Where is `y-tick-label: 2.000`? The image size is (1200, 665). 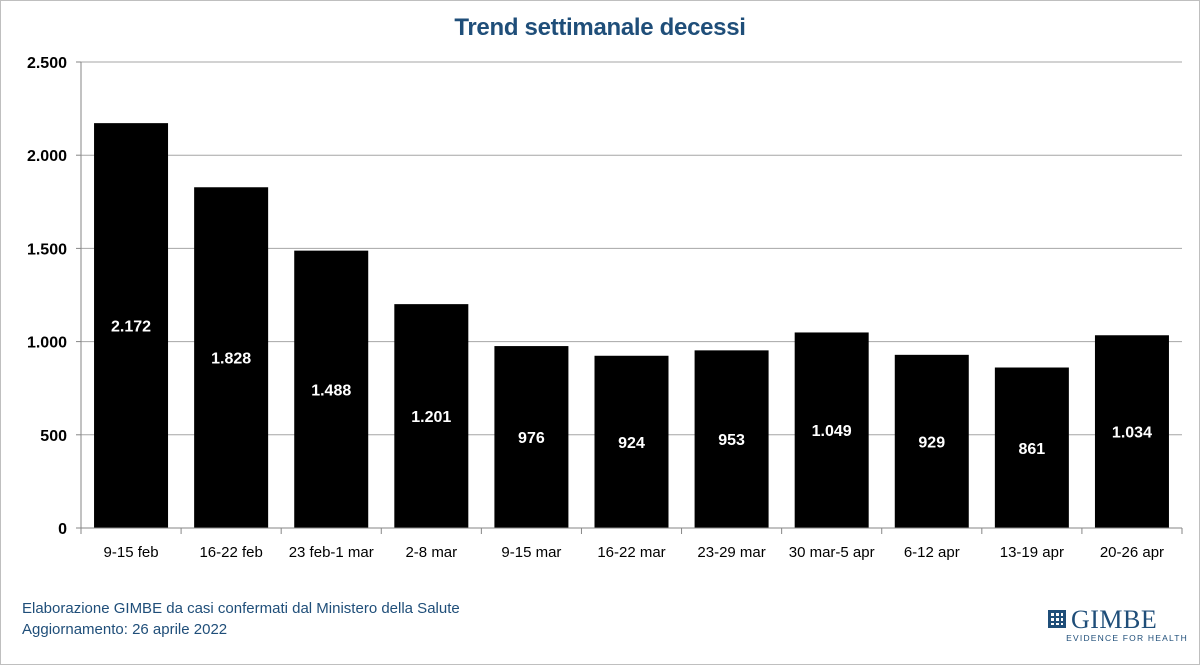
y-tick-label: 2.000 is located at coordinates (47, 156).